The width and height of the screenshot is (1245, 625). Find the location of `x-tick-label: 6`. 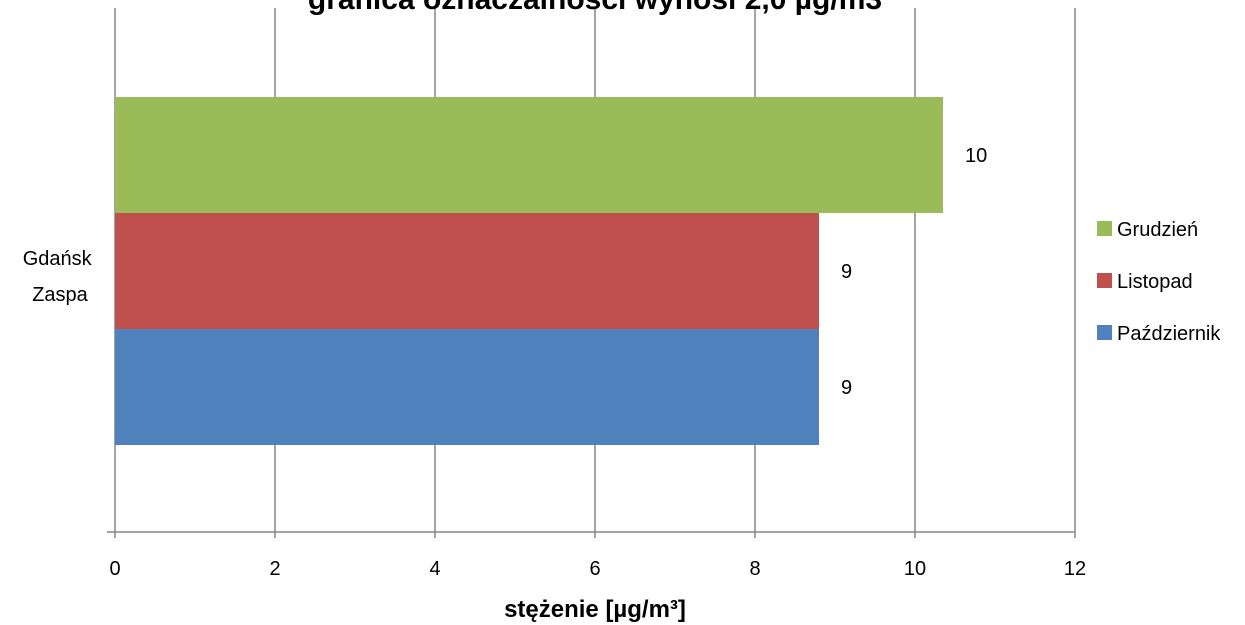

x-tick-label: 6 is located at coordinates (594, 569).